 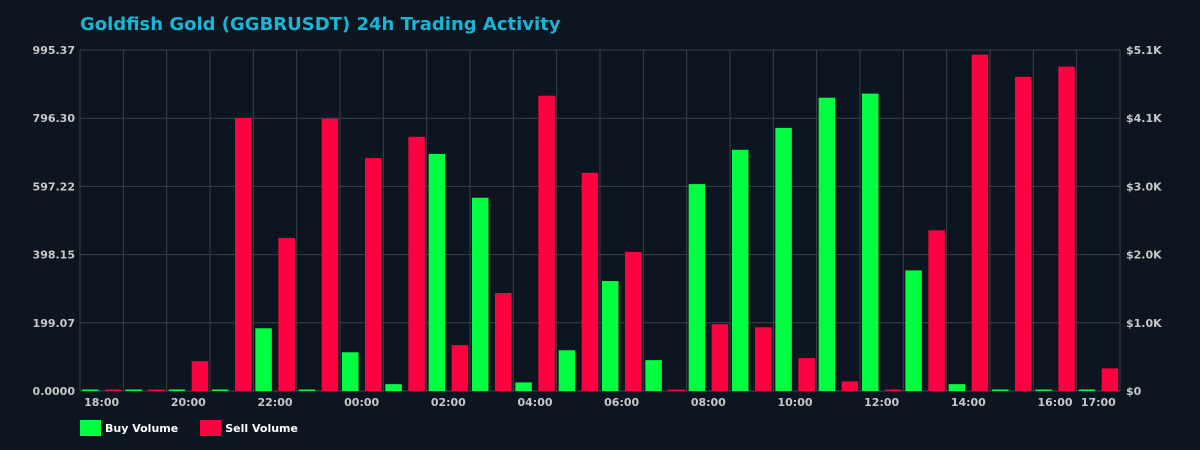 I want to click on legend-label-buy: Buy Volume, so click(x=142, y=428).